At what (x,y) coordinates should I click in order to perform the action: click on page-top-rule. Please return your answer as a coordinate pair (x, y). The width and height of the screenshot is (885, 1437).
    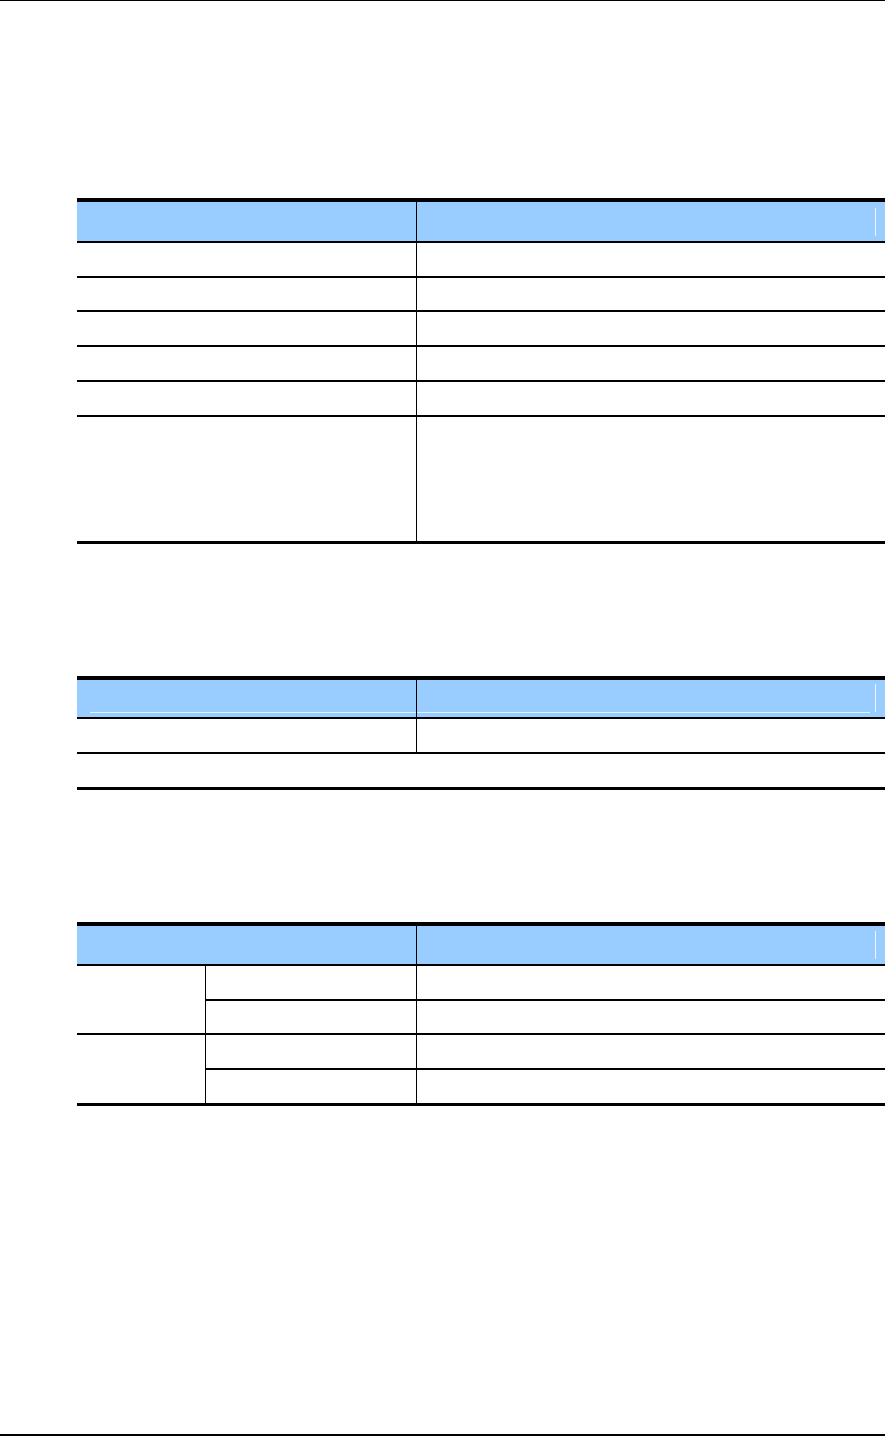
    Looking at the image, I should click on (442, 0).